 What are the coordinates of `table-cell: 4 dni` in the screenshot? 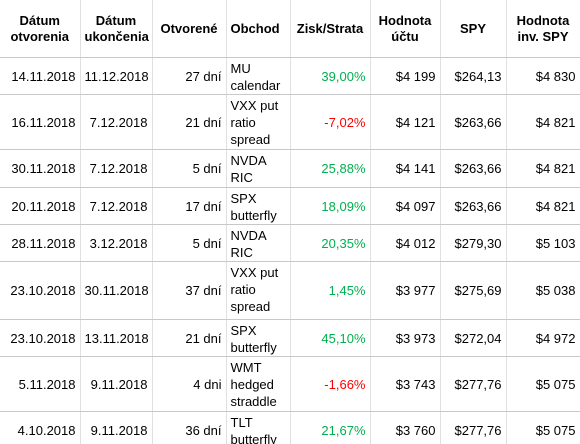 It's located at (189, 384).